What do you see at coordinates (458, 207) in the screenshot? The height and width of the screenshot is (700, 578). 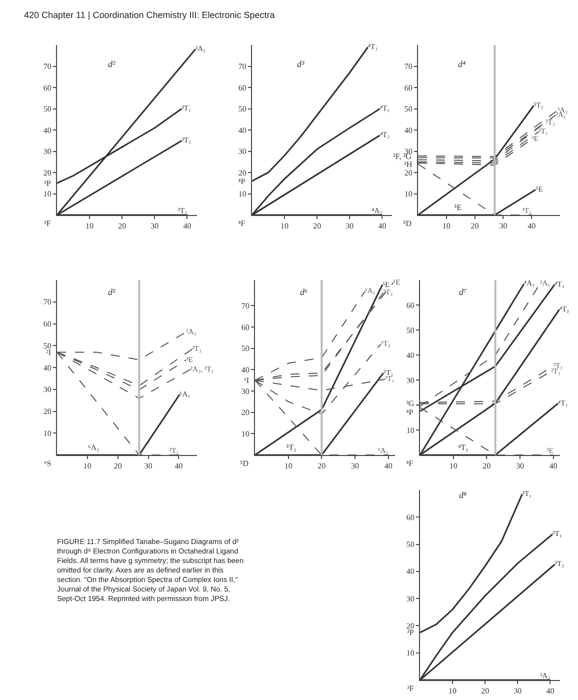 I see `annotation: ⁵E` at bounding box center [458, 207].